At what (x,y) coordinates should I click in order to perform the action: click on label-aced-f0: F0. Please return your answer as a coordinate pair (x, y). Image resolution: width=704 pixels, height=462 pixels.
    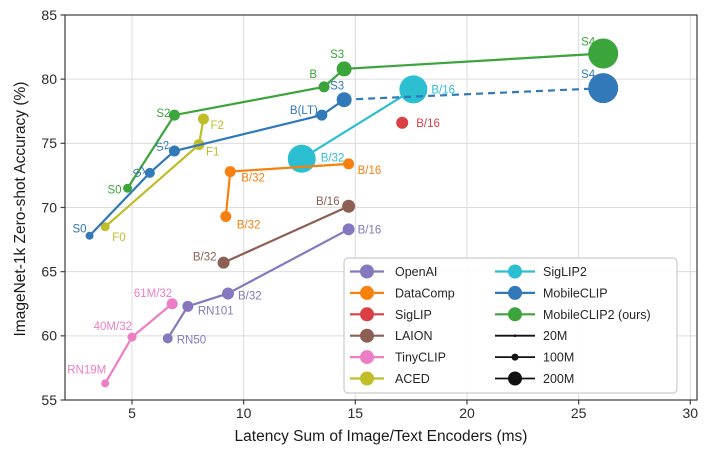
    Looking at the image, I should click on (118, 238).